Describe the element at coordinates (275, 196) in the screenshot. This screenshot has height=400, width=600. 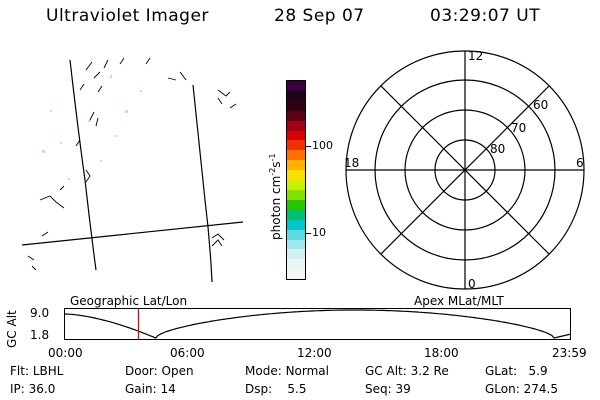
I see `colorbar-unit-label: photon cm-2s-1` at that location.